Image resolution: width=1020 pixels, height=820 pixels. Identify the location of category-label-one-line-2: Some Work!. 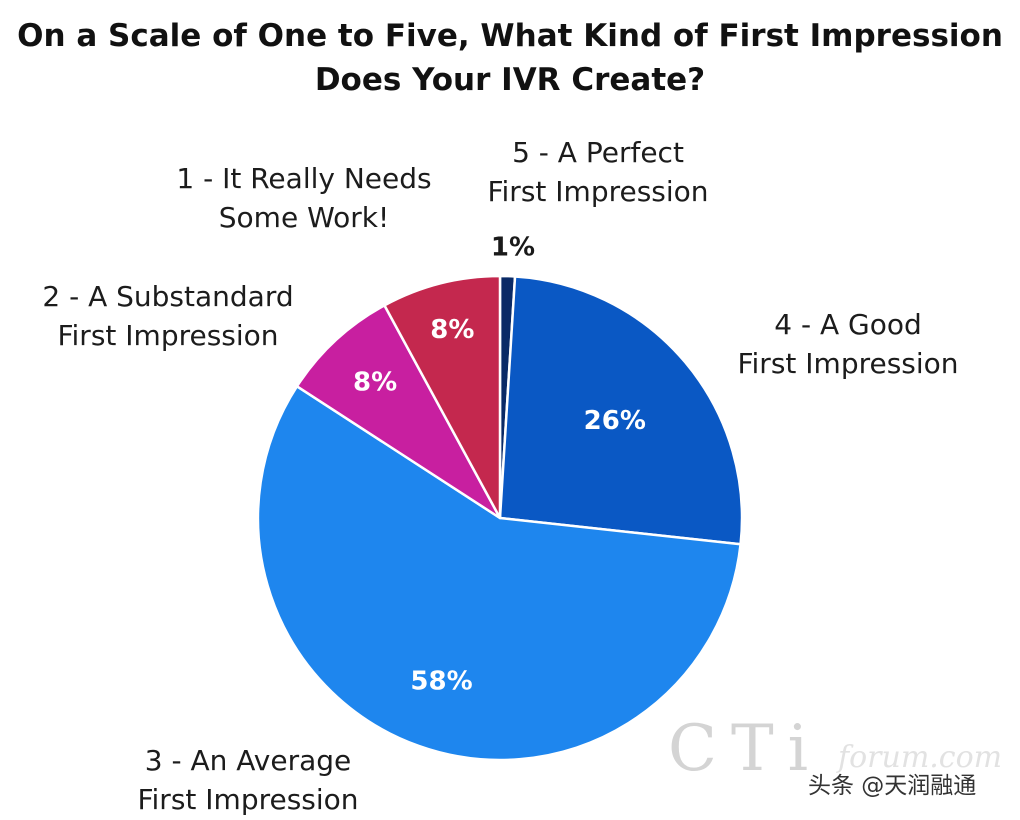
(304, 217).